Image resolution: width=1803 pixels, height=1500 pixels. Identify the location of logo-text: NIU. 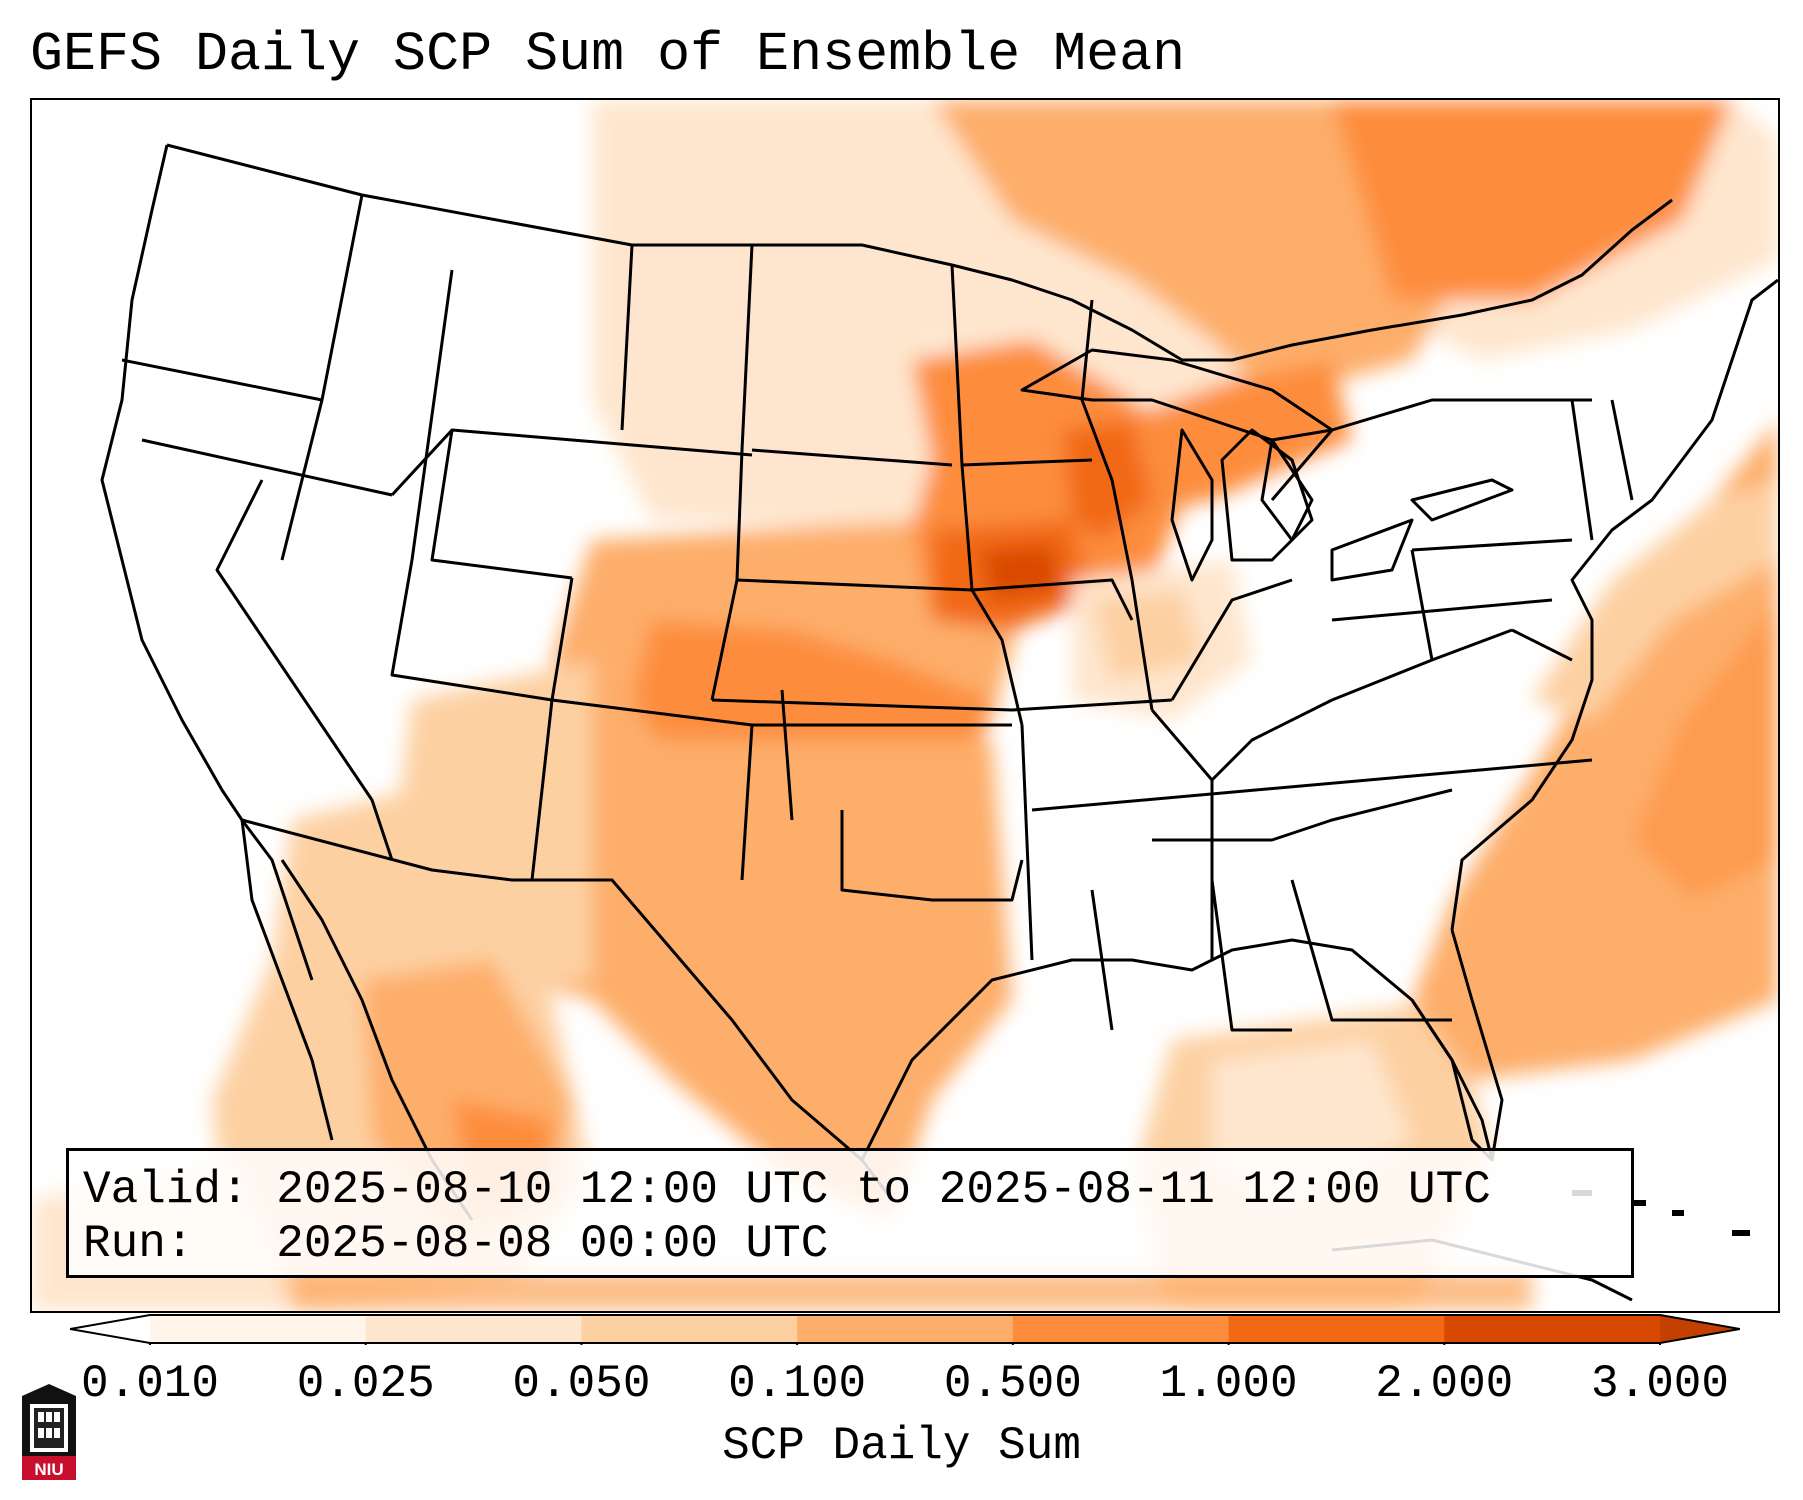
(48, 1469).